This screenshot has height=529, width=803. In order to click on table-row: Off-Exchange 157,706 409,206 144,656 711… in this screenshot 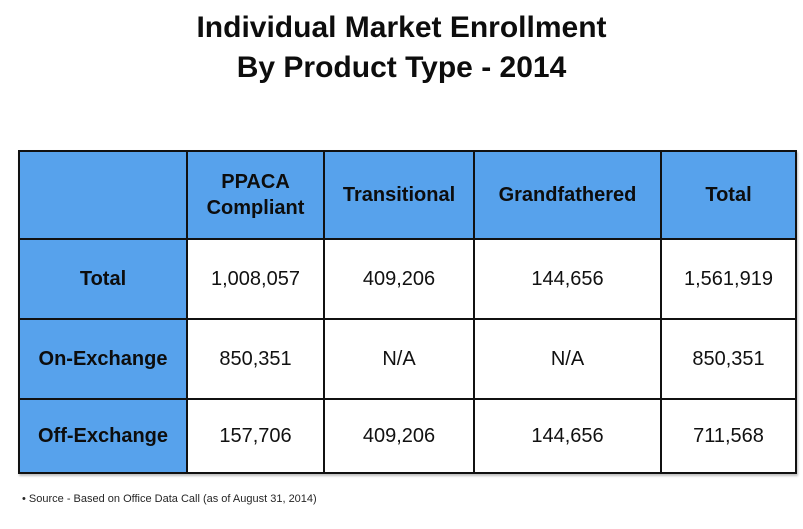, I will do `click(407, 436)`.